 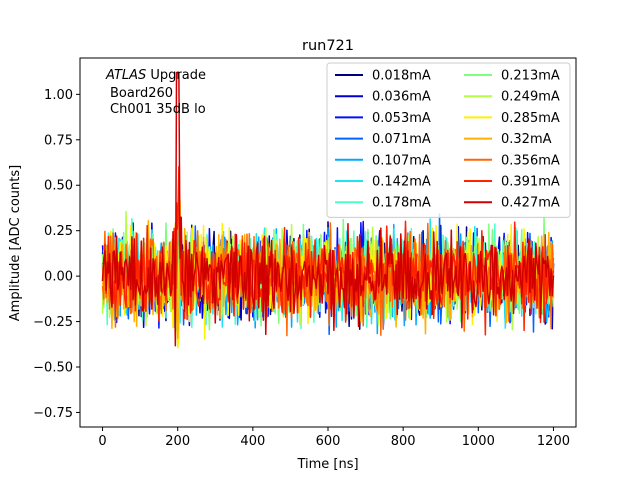 What do you see at coordinates (401, 160) in the screenshot?
I see `legend-label: 0.107mA` at bounding box center [401, 160].